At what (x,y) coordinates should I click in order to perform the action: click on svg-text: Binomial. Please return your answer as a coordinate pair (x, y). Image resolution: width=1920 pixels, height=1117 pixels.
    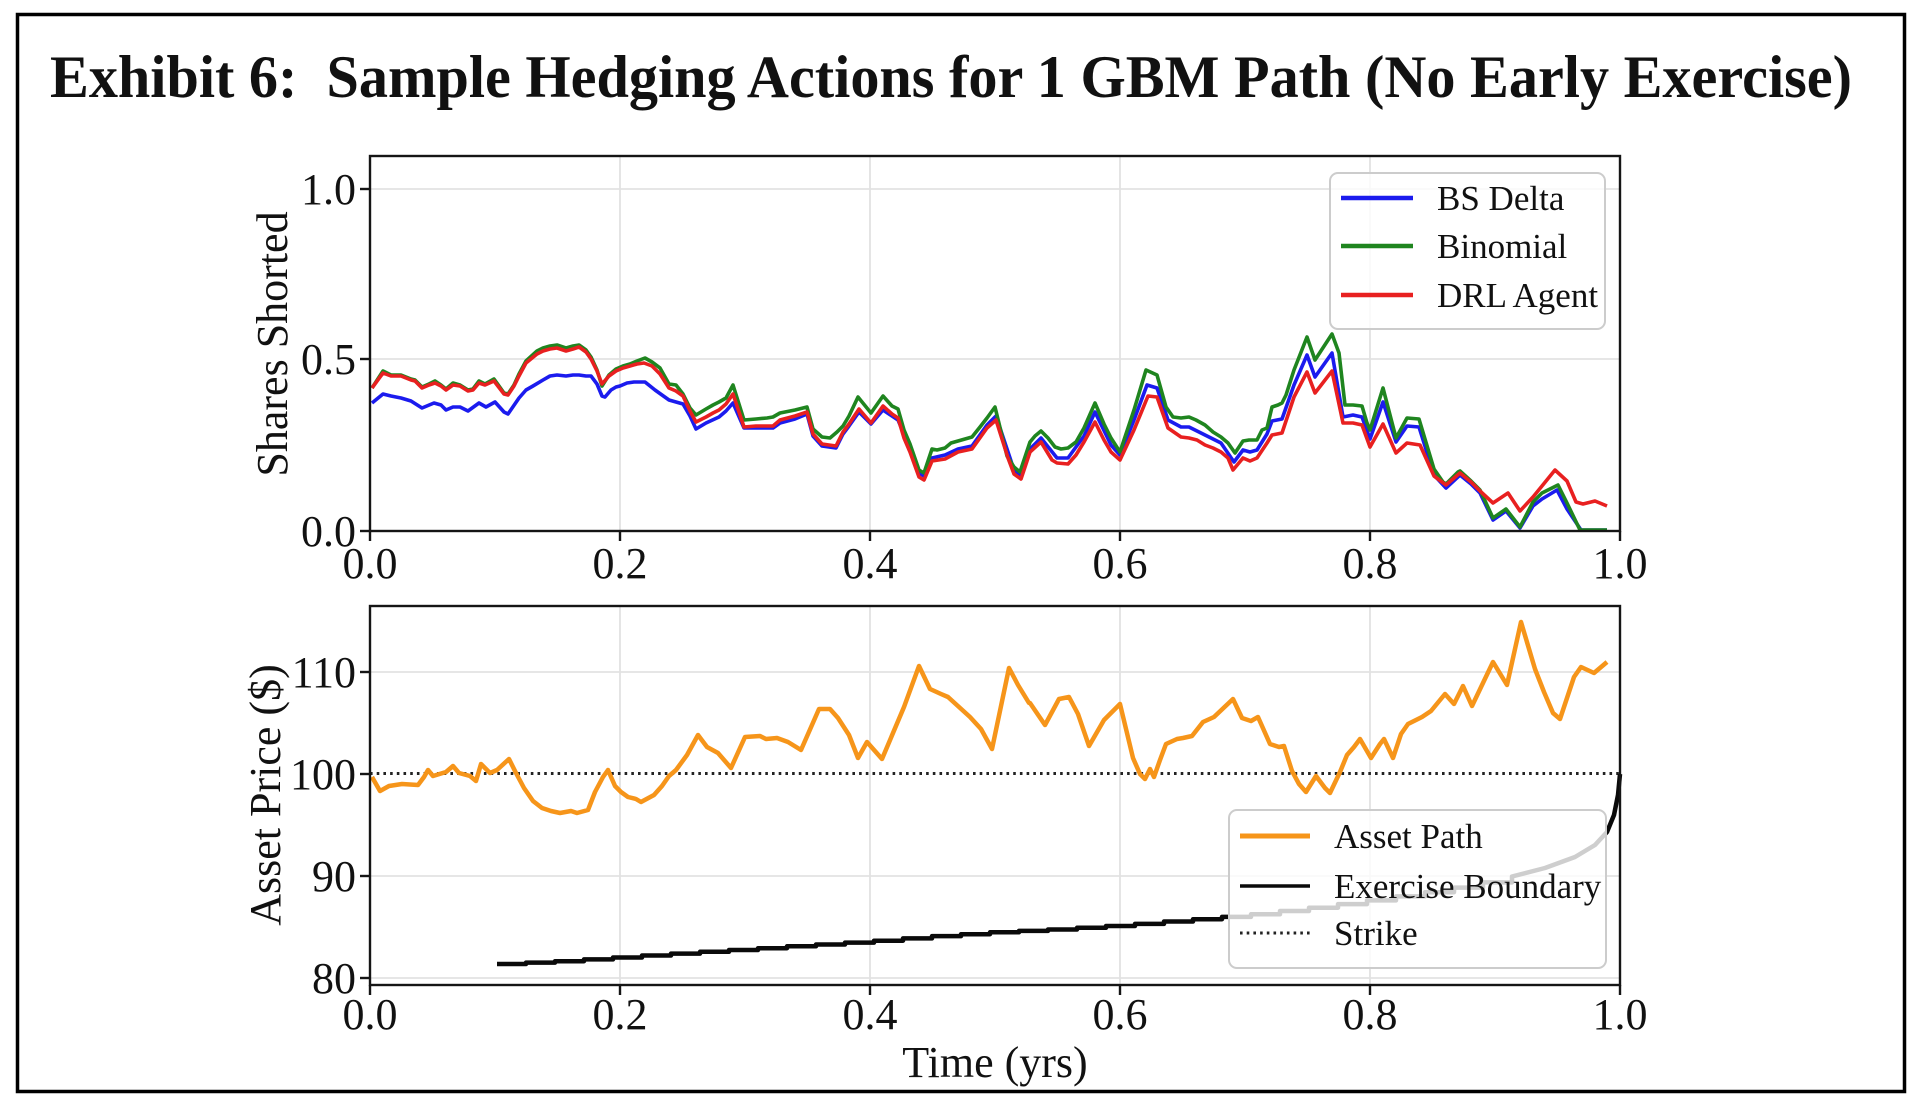
    Looking at the image, I should click on (1502, 246).